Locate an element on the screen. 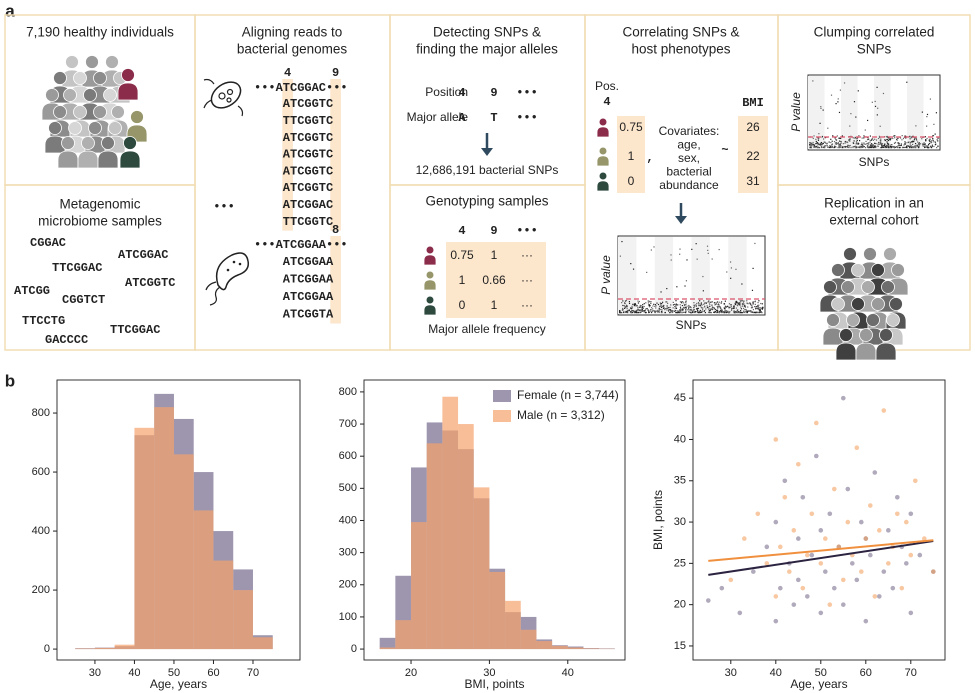 The image size is (975, 693). read: TTCGGTC is located at coordinates (308, 121).